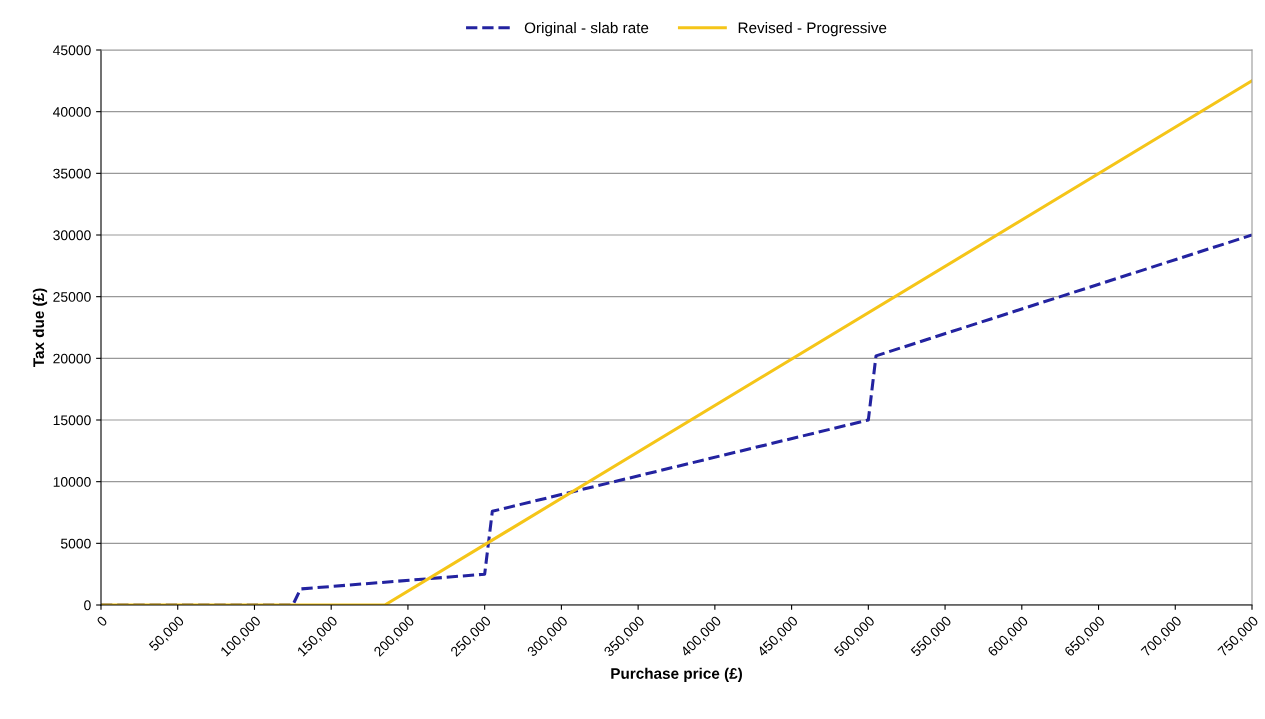 This screenshot has height=719, width=1265. What do you see at coordinates (812, 29) in the screenshot?
I see `legend-label: Revised - Progressive` at bounding box center [812, 29].